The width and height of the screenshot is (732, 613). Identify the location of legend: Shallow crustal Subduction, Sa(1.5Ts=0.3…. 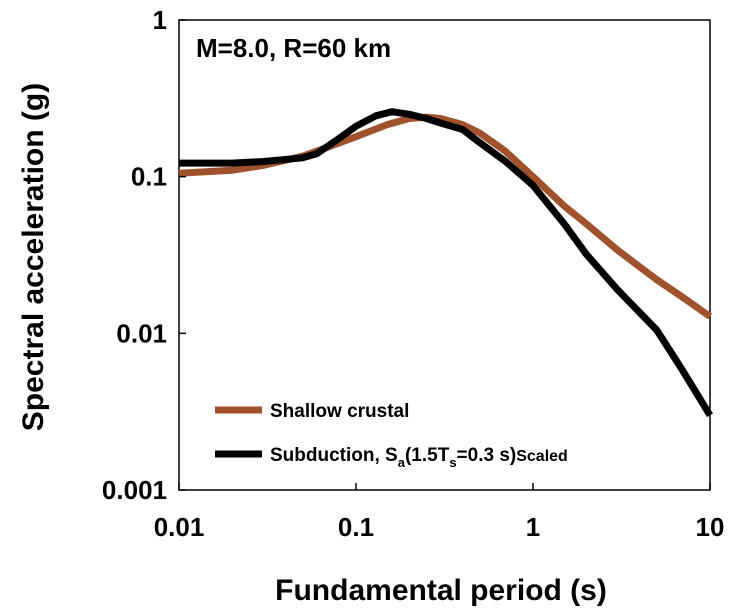
(391, 435).